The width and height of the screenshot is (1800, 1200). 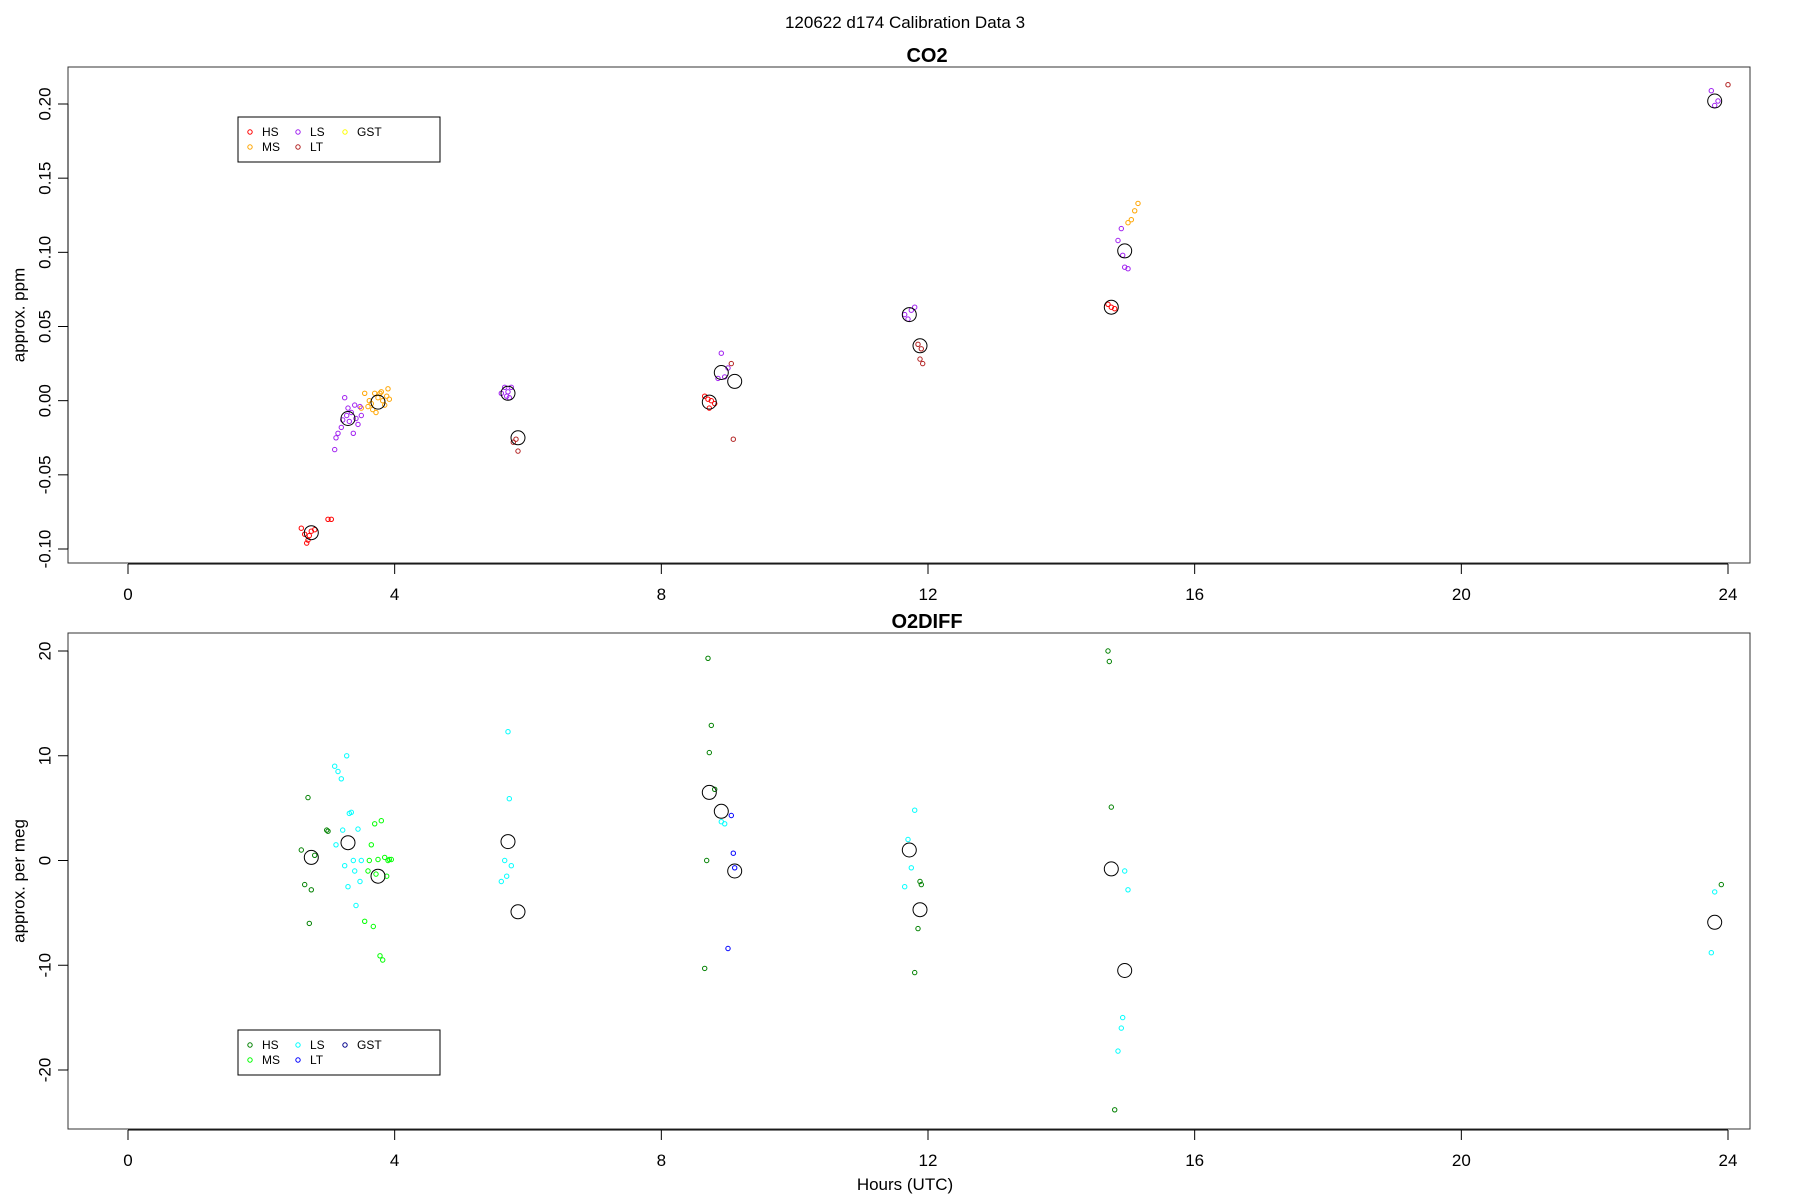 What do you see at coordinates (928, 594) in the screenshot?
I see `co2-x-tick-label: 12` at bounding box center [928, 594].